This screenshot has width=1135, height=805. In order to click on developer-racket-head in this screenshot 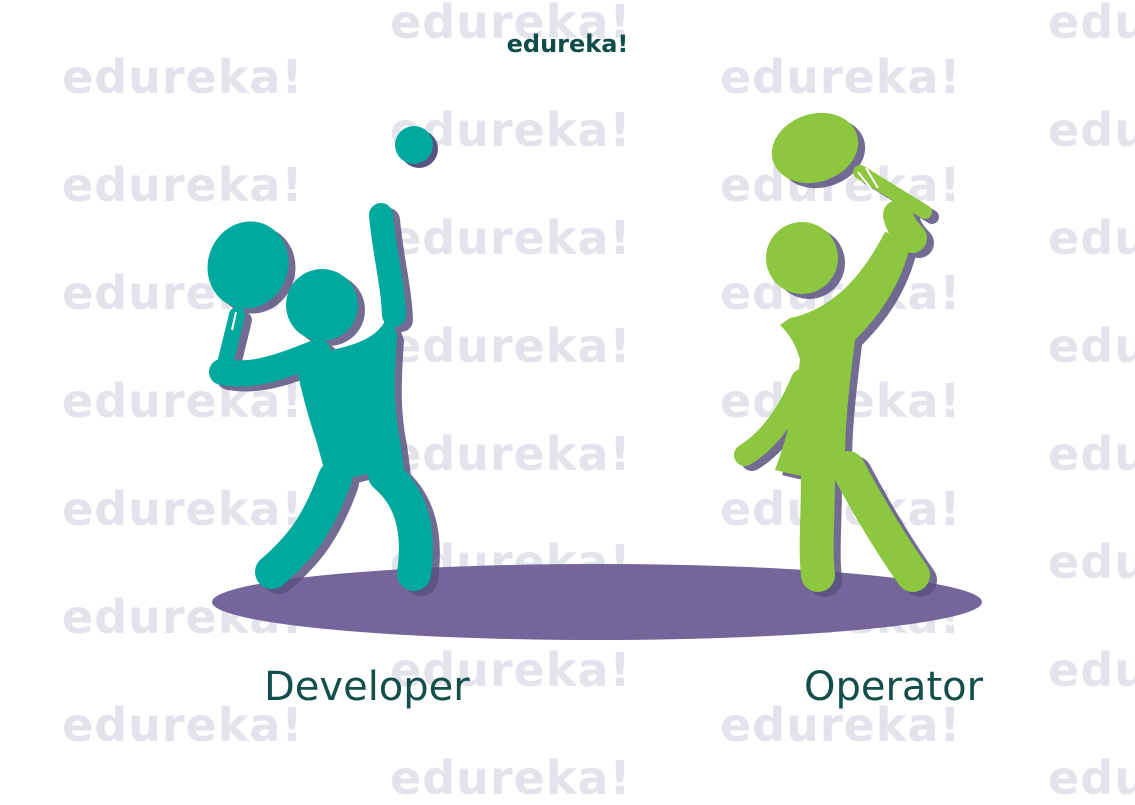, I will do `click(248, 265)`.